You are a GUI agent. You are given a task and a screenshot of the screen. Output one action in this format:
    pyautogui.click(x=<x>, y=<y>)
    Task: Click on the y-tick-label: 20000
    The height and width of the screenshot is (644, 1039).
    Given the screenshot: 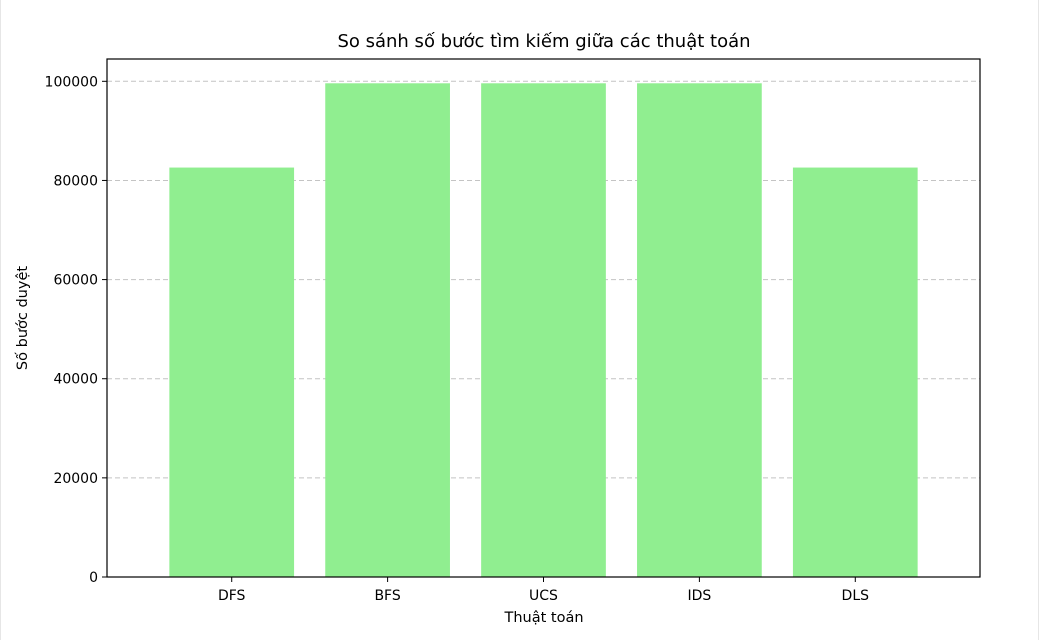 What is the action you would take?
    pyautogui.click(x=75, y=479)
    